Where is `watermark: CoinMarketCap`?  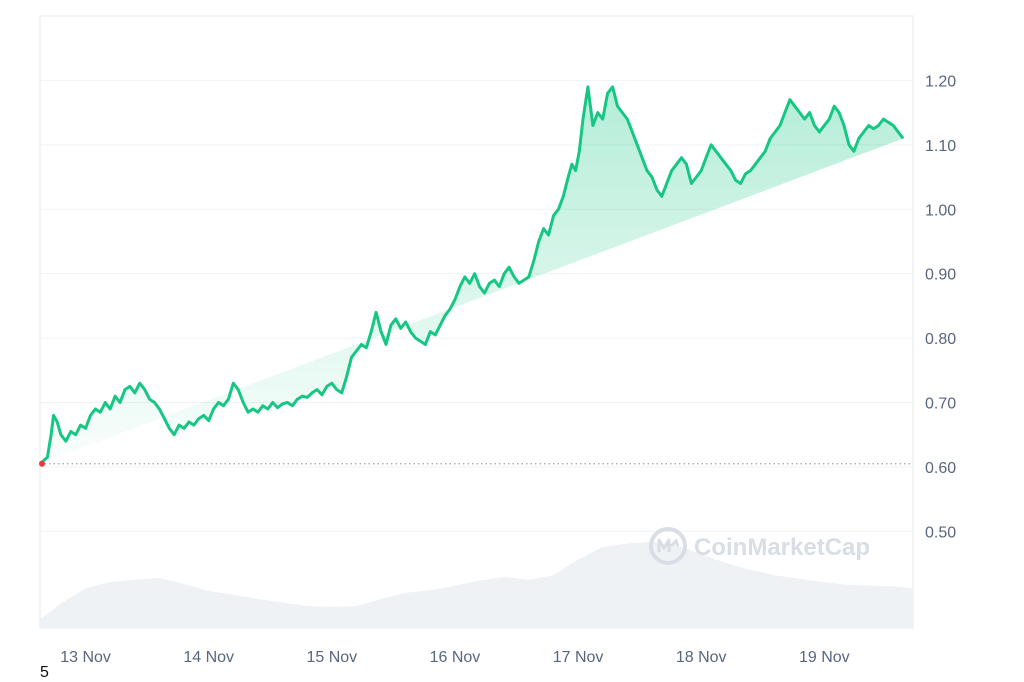 watermark: CoinMarketCap is located at coordinates (759, 546).